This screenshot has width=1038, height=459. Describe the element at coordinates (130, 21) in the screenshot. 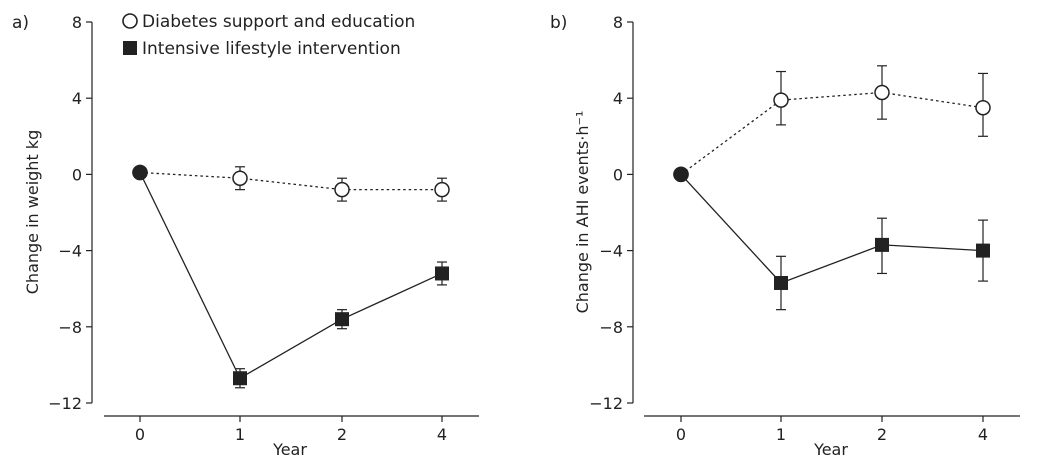

I see `legend-open-circle-icon` at that location.